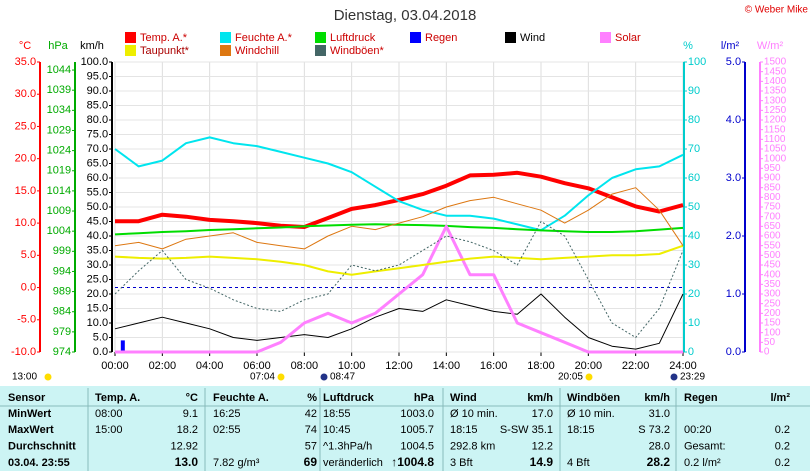 The image size is (810, 471). What do you see at coordinates (777, 10) in the screenshot?
I see `copyright: © Weber Mike` at bounding box center [777, 10].